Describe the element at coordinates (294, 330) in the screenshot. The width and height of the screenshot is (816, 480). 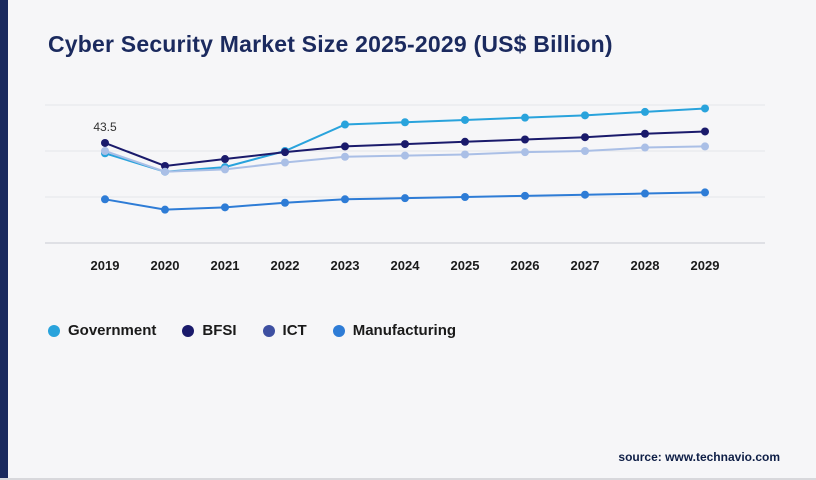
I see `legend-label: ICT` at that location.